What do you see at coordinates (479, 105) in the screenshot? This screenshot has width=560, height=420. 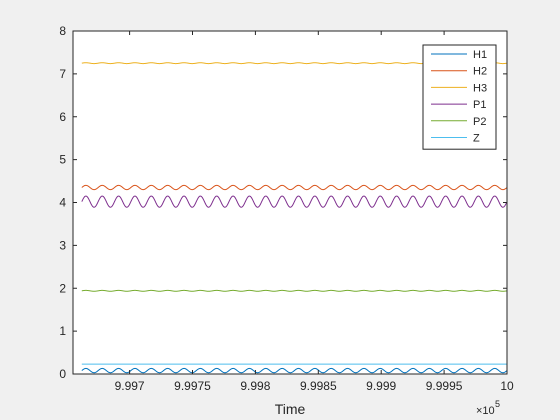 I see `legend-label-p1: P1` at bounding box center [479, 105].